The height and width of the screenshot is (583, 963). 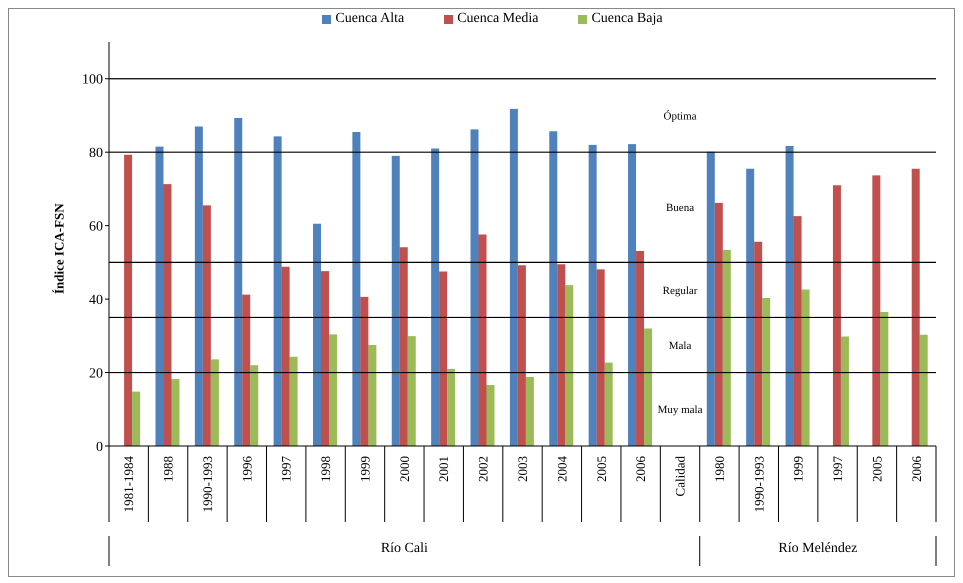 What do you see at coordinates (497, 19) in the screenshot?
I see `legend-label: Cuenca Media` at bounding box center [497, 19].